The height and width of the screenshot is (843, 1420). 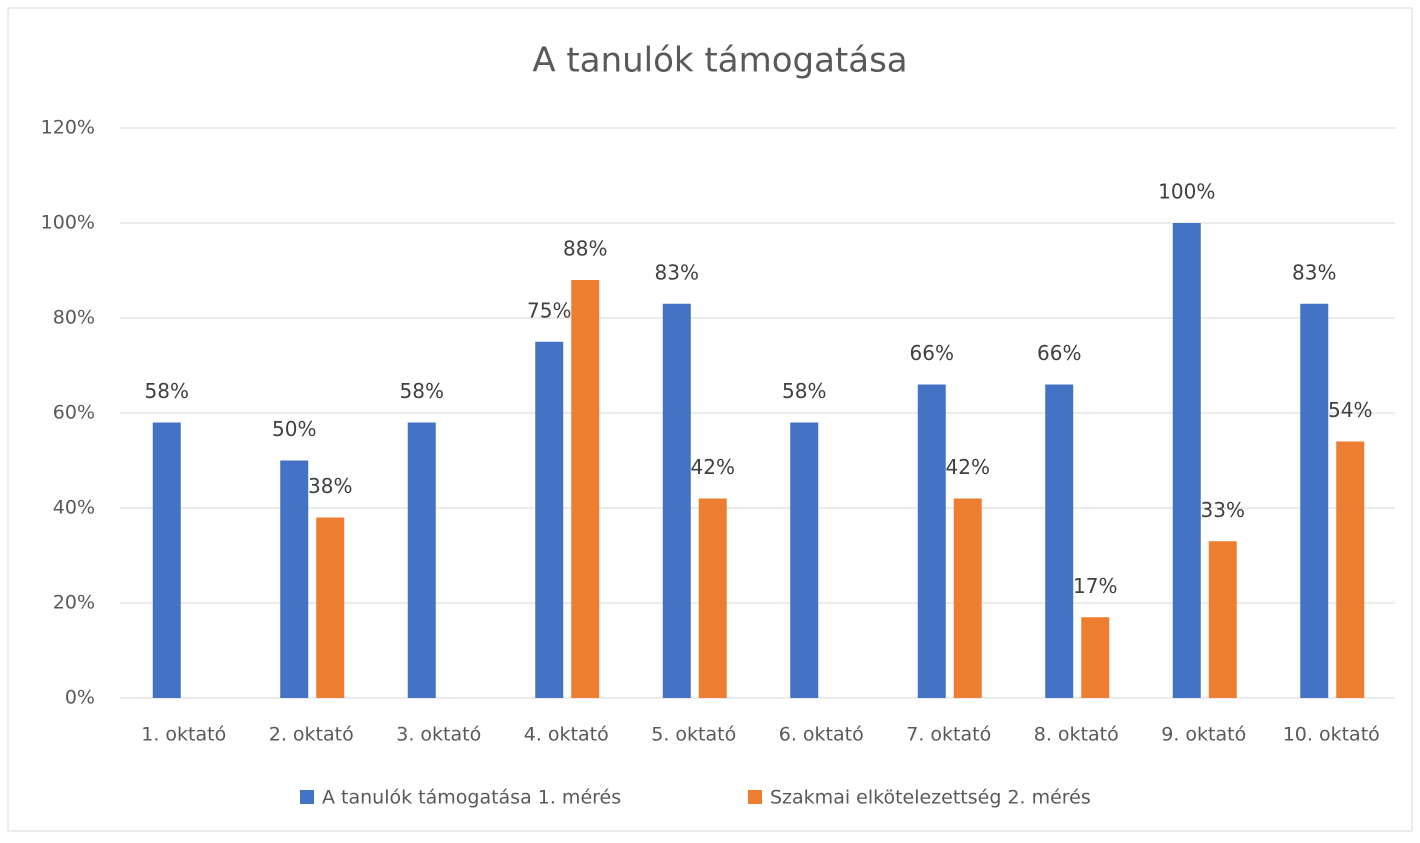 I want to click on y-tick-label: 0%, so click(x=80, y=698).